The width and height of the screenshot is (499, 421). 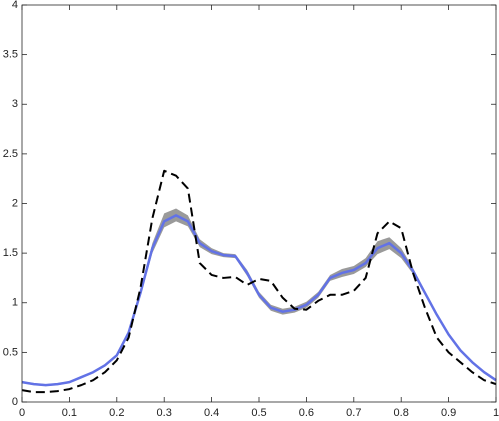 What do you see at coordinates (22, 413) in the screenshot?
I see `x-tick-label: 0` at bounding box center [22, 413].